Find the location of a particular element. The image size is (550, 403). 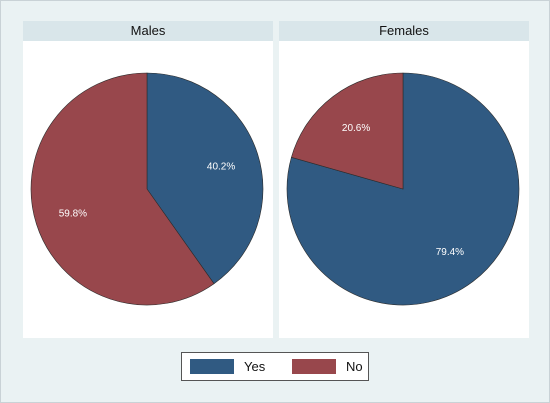

slice-label-males-no: 59.8% is located at coordinates (73, 214).